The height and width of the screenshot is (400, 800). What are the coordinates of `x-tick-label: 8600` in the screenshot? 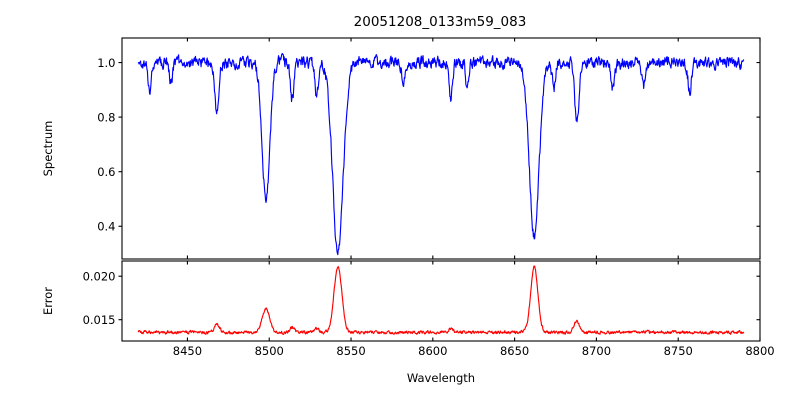 It's located at (432, 351).